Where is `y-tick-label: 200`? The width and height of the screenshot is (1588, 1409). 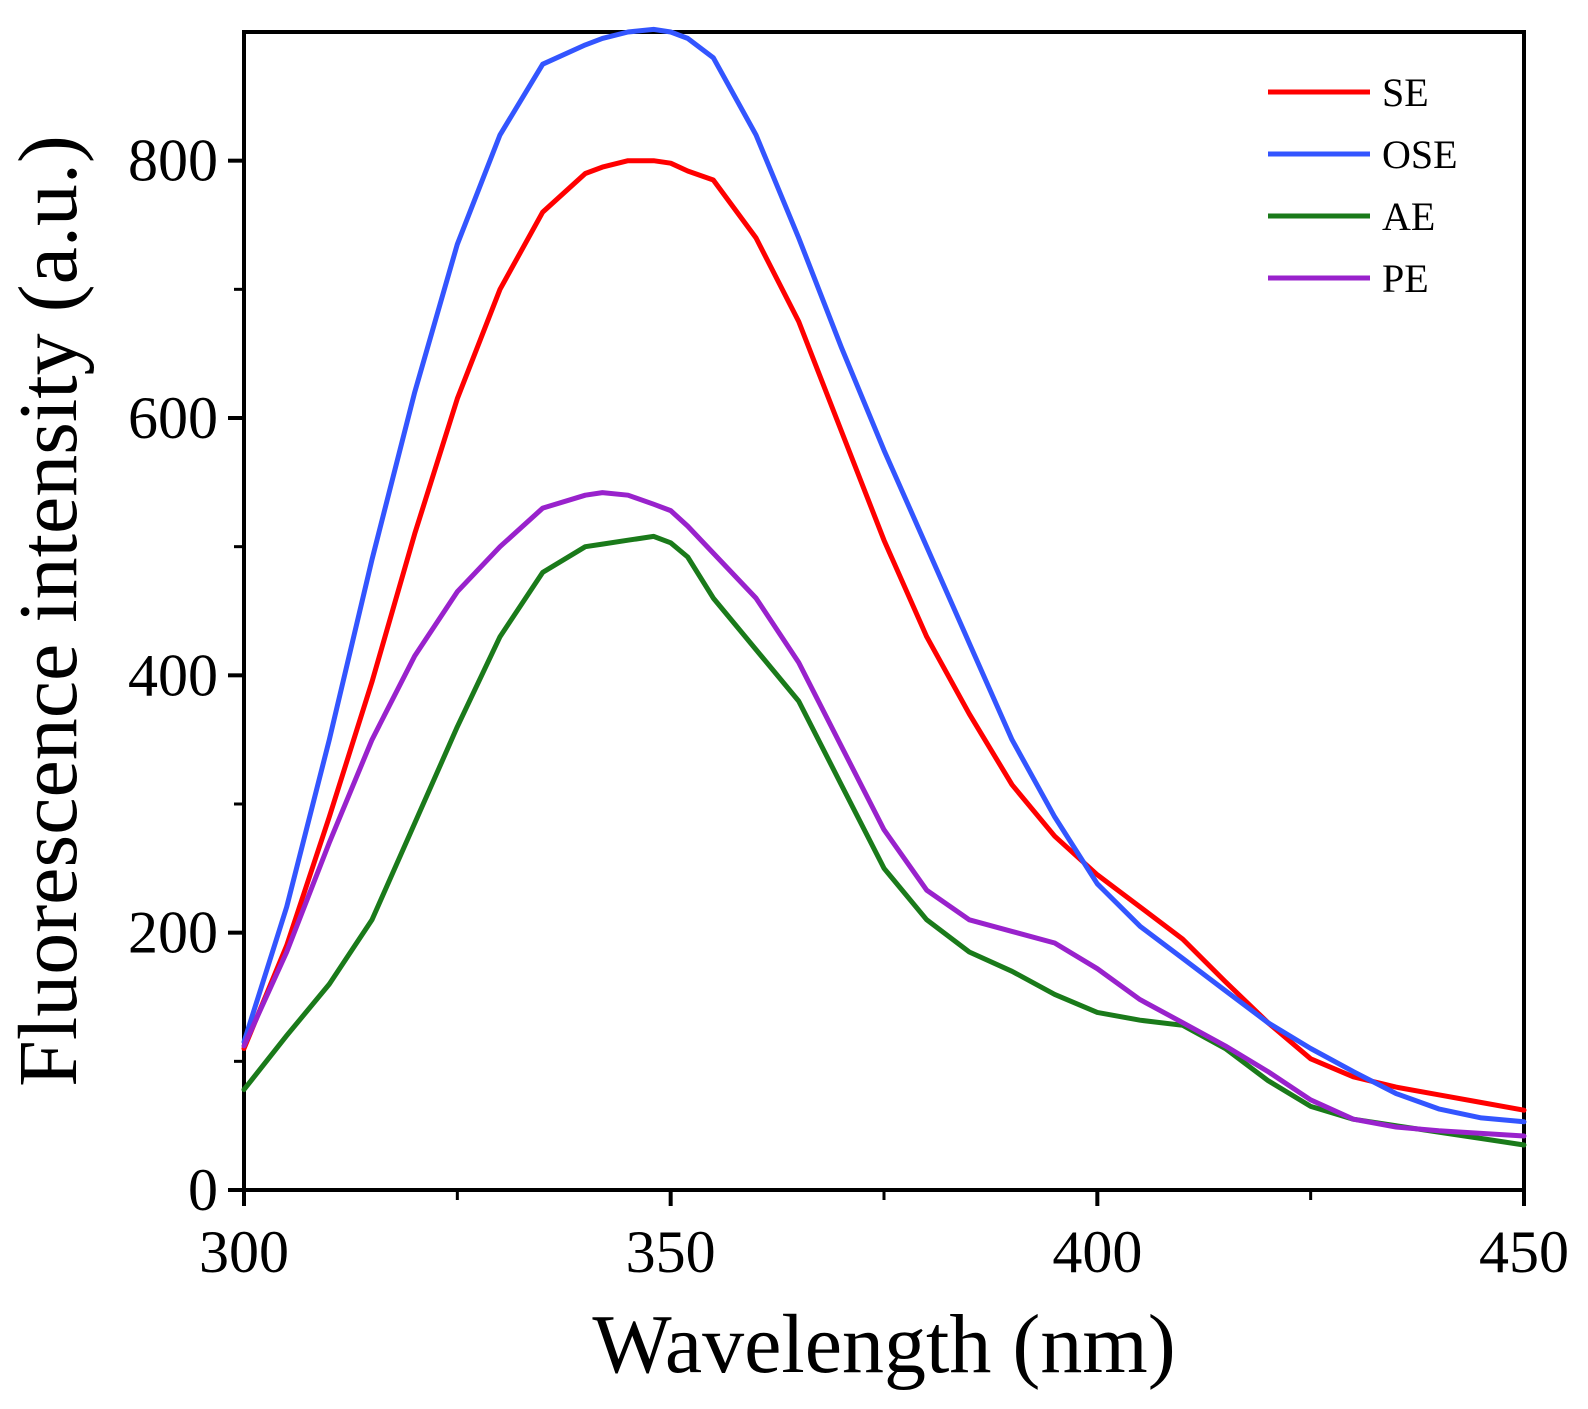 y-tick-label: 200 is located at coordinates (173, 933).